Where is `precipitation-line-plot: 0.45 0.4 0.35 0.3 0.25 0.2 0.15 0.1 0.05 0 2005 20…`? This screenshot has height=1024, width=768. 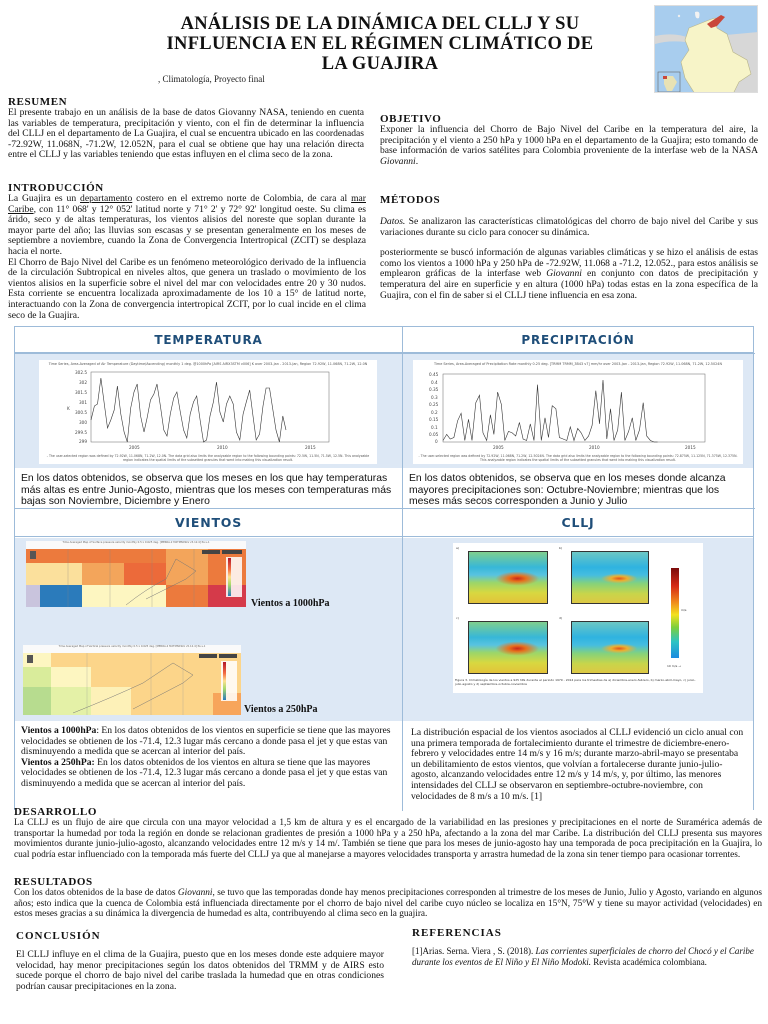
precipitation-line-plot: 0.45 0.4 0.35 0.3 0.25 0.2 0.15 0.1 0.05 0 2005 20… is located at coordinates (567, 411).